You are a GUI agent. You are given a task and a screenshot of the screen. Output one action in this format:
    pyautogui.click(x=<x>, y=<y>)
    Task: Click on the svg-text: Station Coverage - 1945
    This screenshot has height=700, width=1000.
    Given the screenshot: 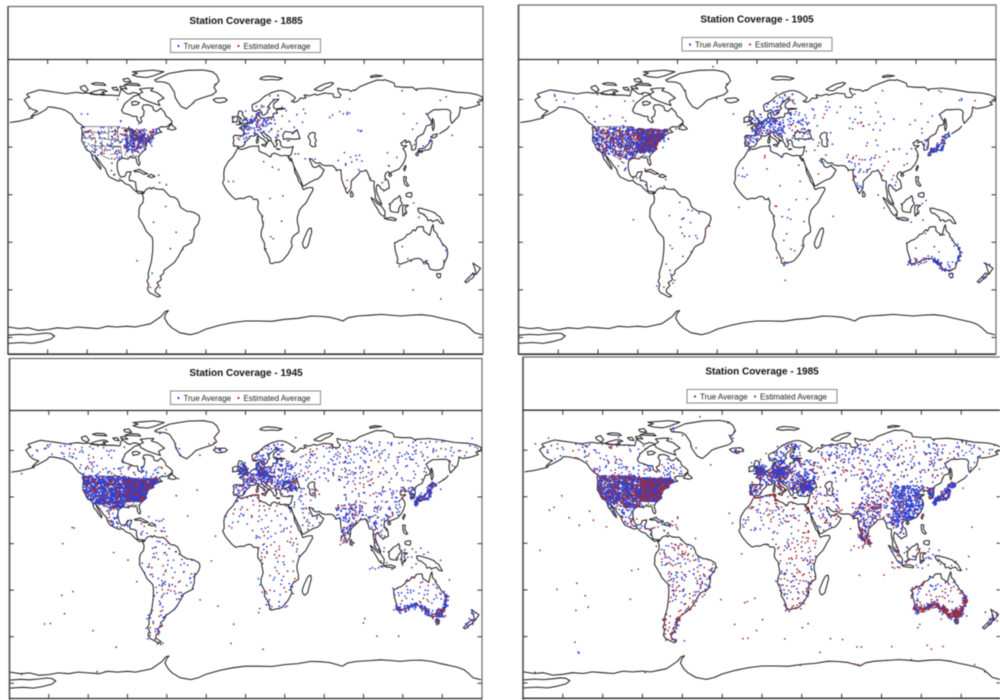 What is the action you would take?
    pyautogui.click(x=246, y=373)
    